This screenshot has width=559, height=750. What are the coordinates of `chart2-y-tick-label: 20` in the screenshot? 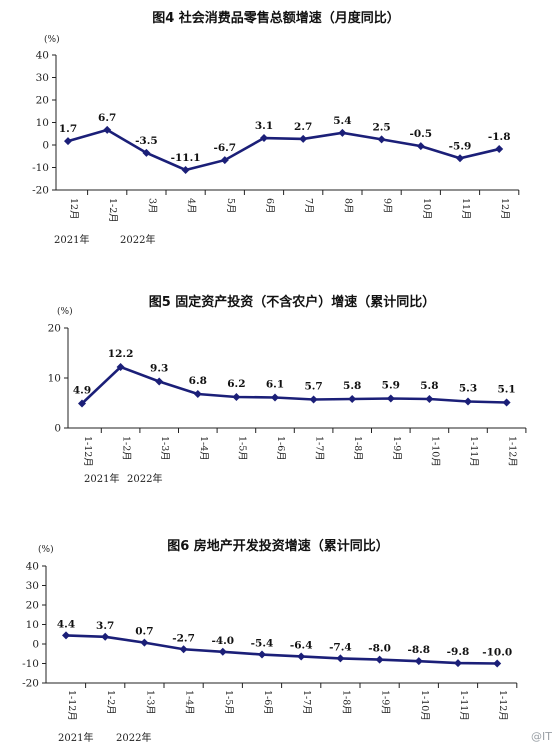 It's located at (54, 329).